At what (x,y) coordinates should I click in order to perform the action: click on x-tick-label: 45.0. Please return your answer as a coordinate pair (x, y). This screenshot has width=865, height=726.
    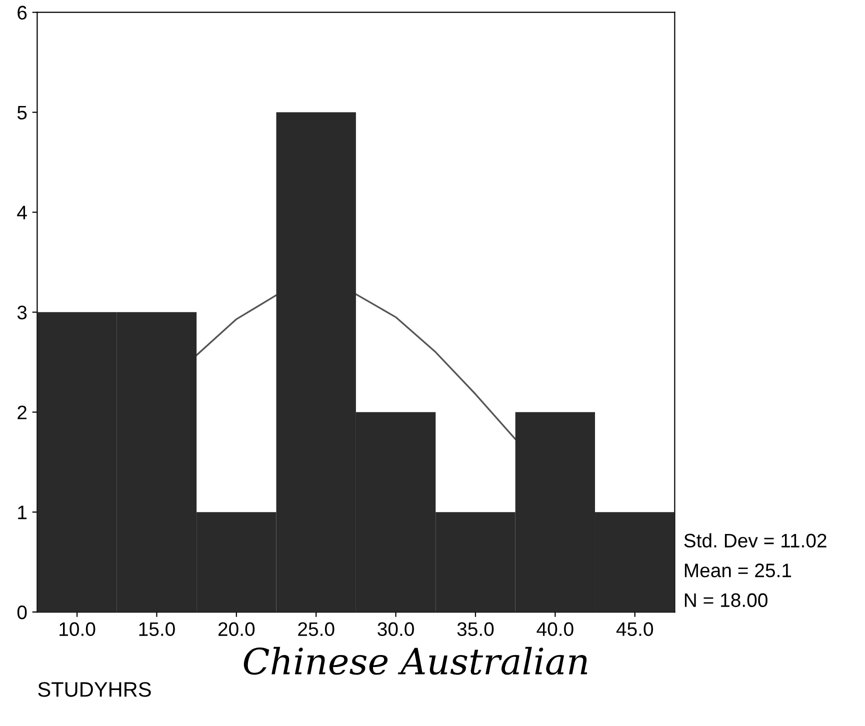
    Looking at the image, I should click on (635, 629).